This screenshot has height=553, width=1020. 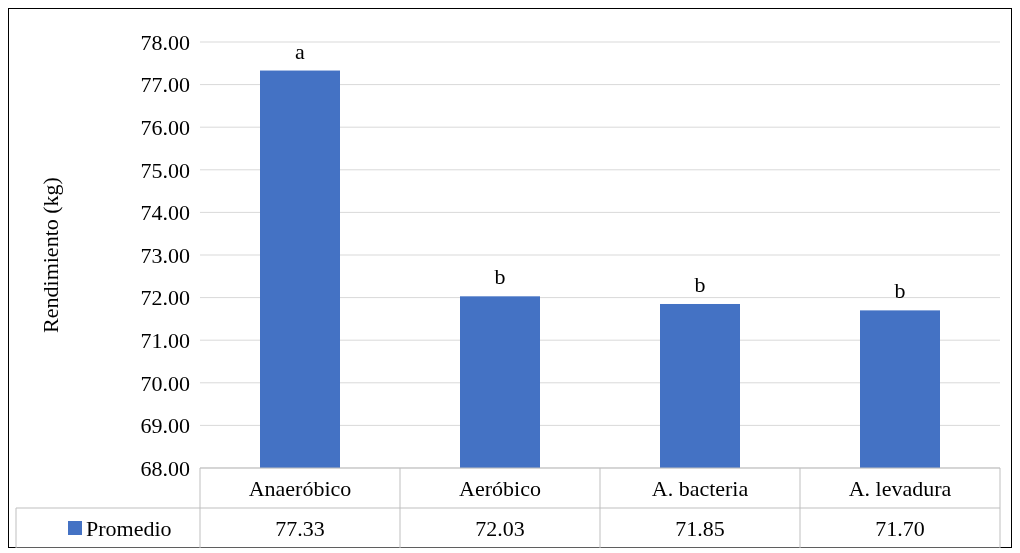 What do you see at coordinates (165, 170) in the screenshot?
I see `y-tick-label: 75.00` at bounding box center [165, 170].